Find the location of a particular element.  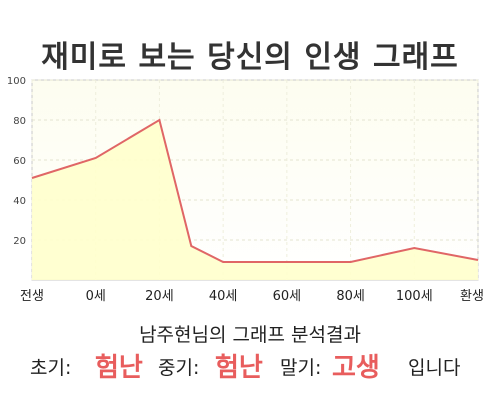

result-ending: 입니다 is located at coordinates (434, 368).